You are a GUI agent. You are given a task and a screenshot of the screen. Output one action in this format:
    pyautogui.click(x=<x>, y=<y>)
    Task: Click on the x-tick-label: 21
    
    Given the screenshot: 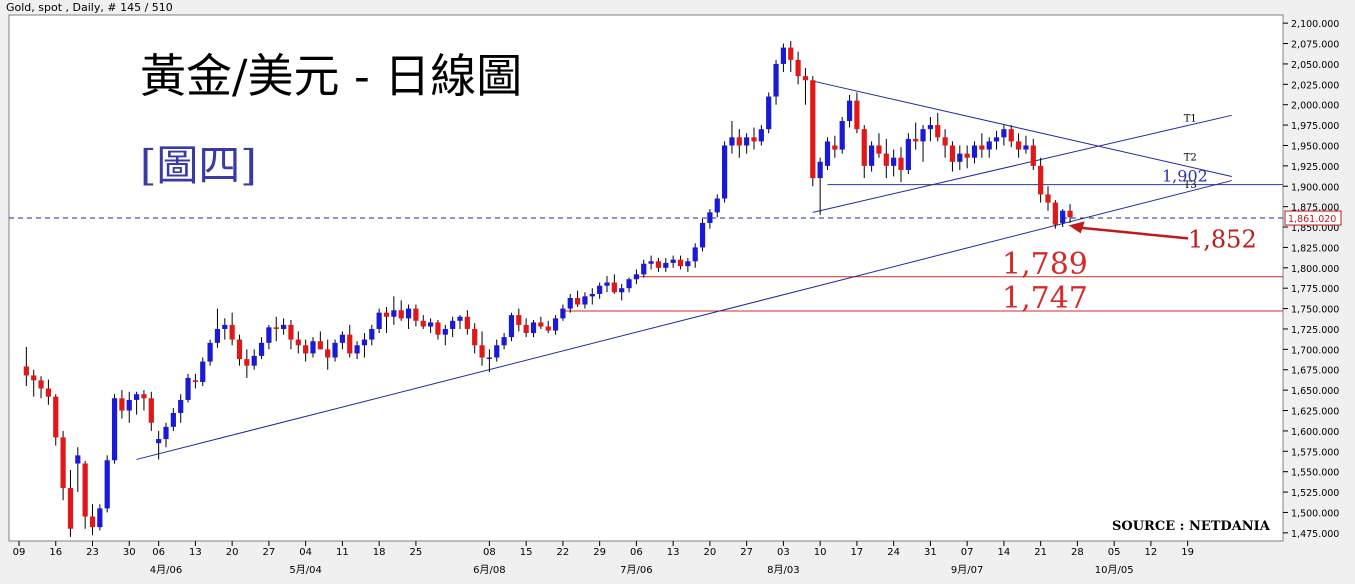 What is the action you would take?
    pyautogui.click(x=1040, y=552)
    